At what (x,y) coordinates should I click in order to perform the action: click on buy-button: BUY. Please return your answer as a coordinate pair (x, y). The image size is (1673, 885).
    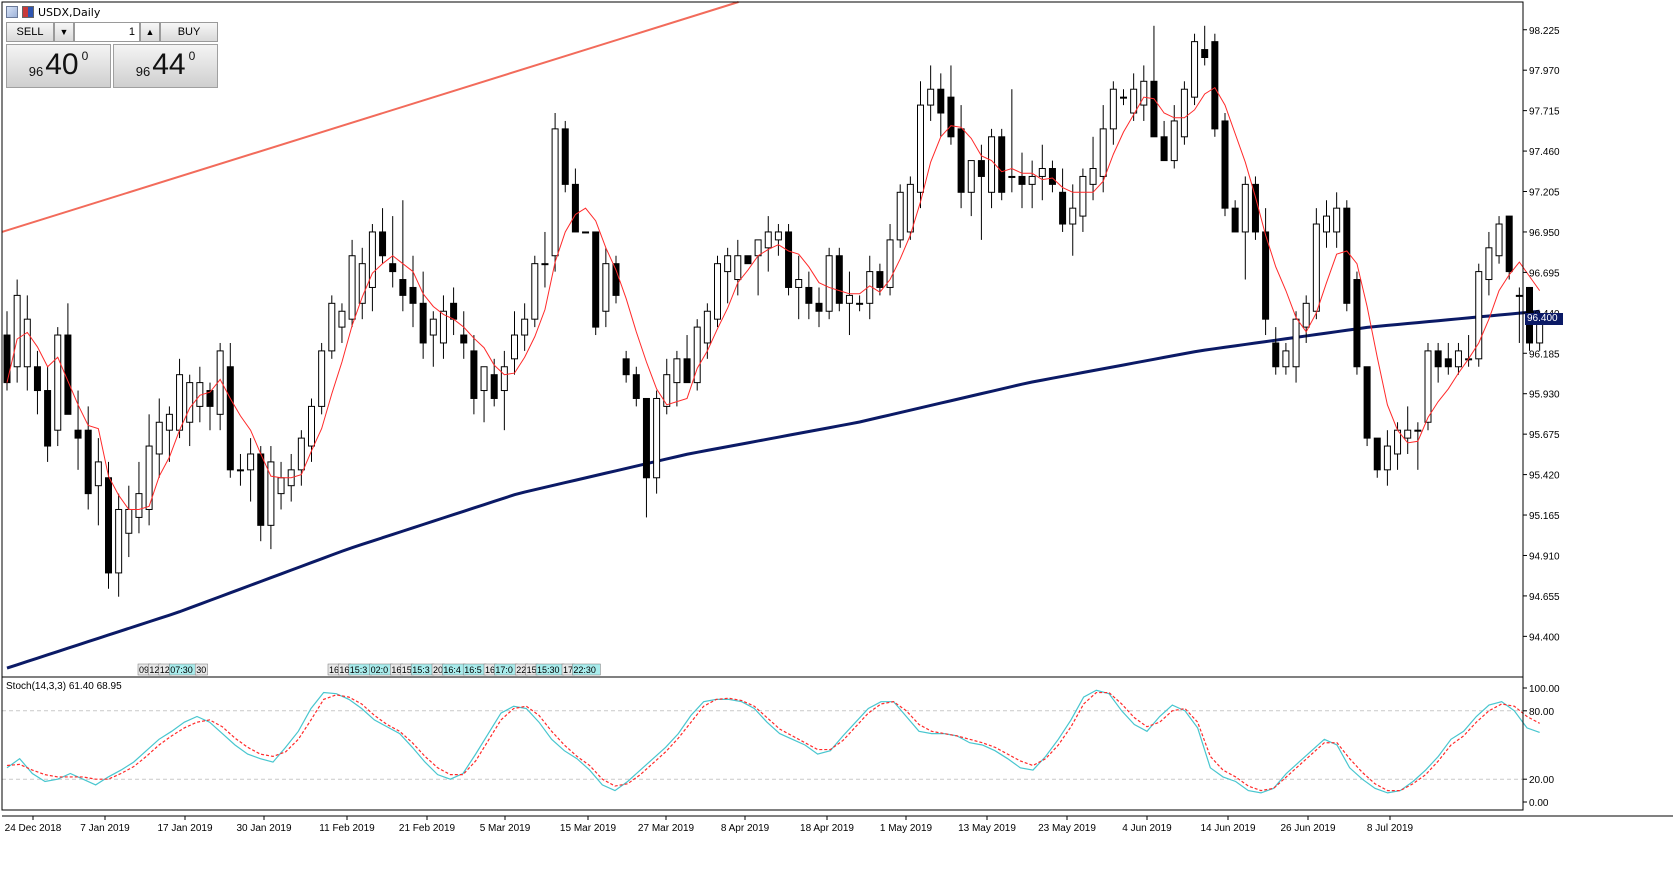
    Looking at the image, I should click on (189, 32).